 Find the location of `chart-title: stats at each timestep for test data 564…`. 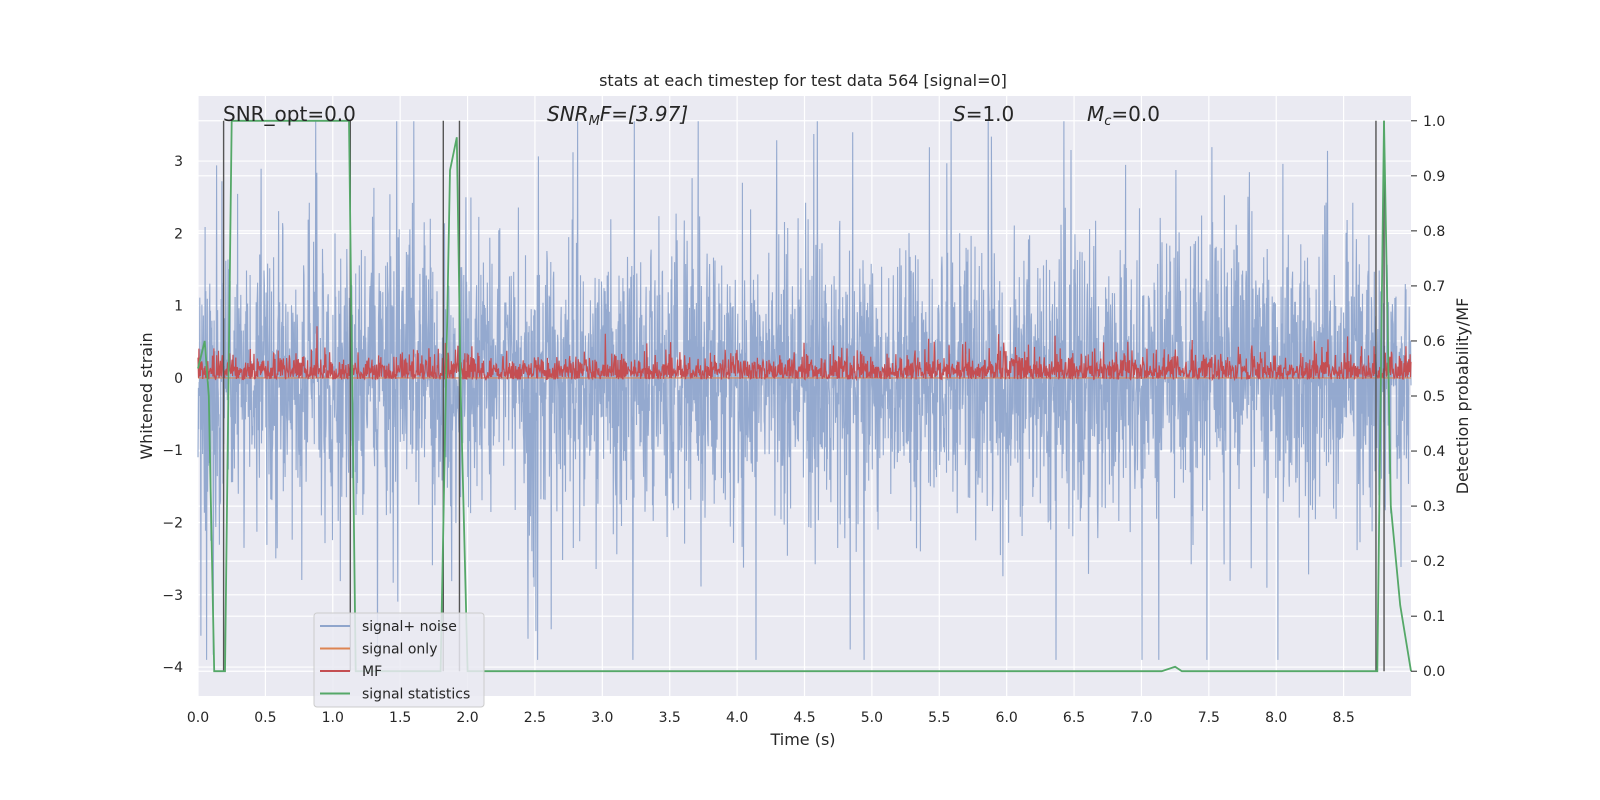

chart-title: stats at each timestep for test data 564… is located at coordinates (803, 80).